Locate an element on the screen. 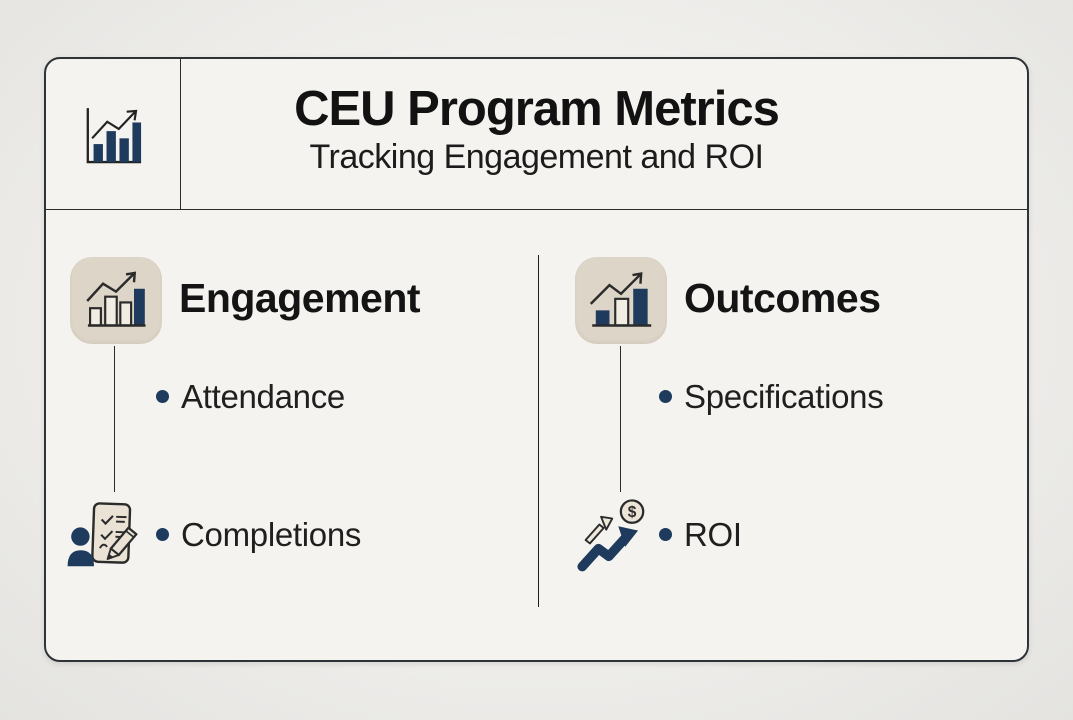 The height and width of the screenshot is (720, 1073). bar-chart-trend-icon is located at coordinates (114, 136).